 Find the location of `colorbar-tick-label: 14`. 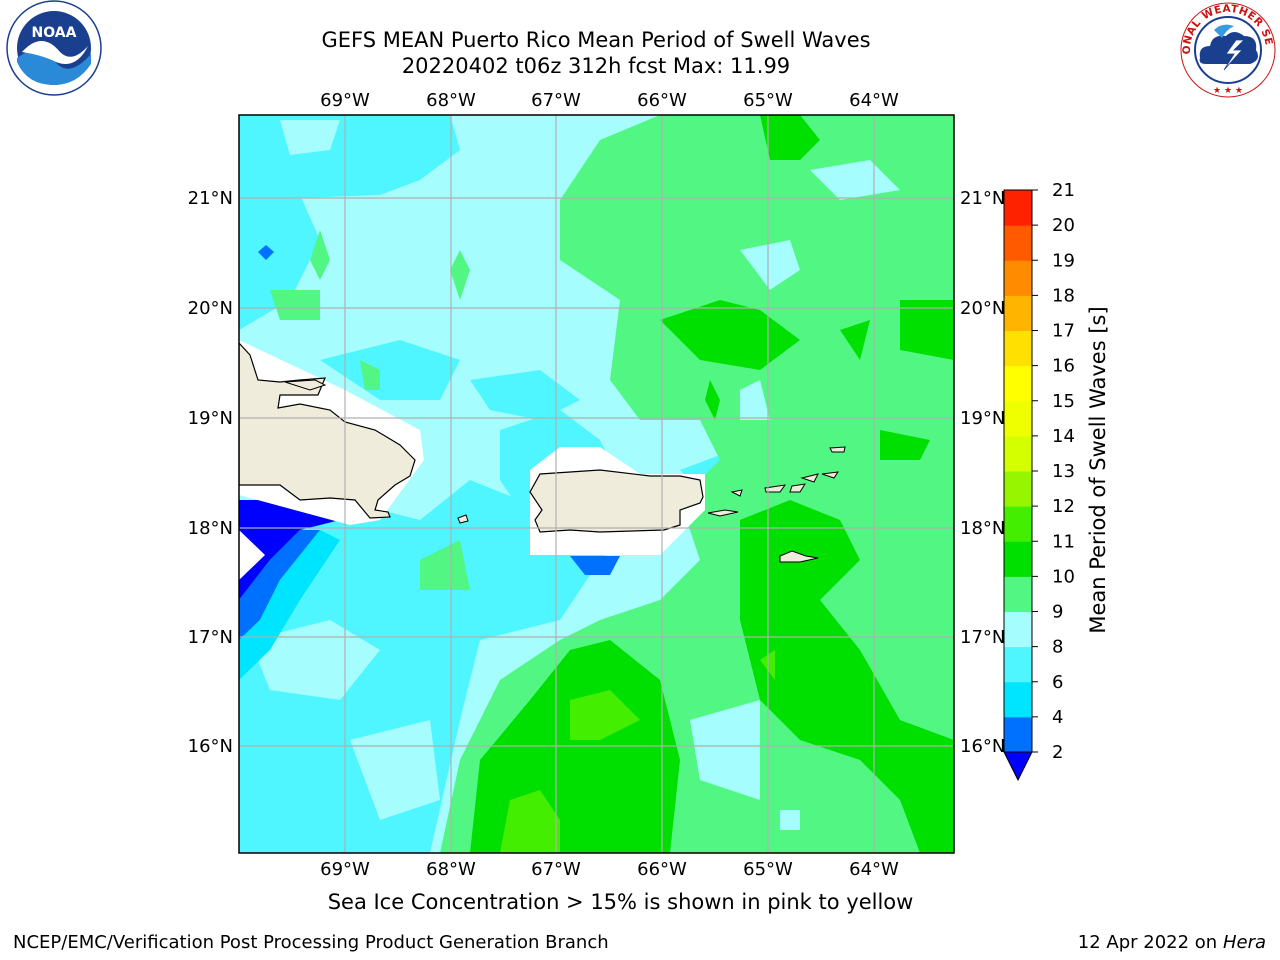

colorbar-tick-label: 14 is located at coordinates (1063, 436).